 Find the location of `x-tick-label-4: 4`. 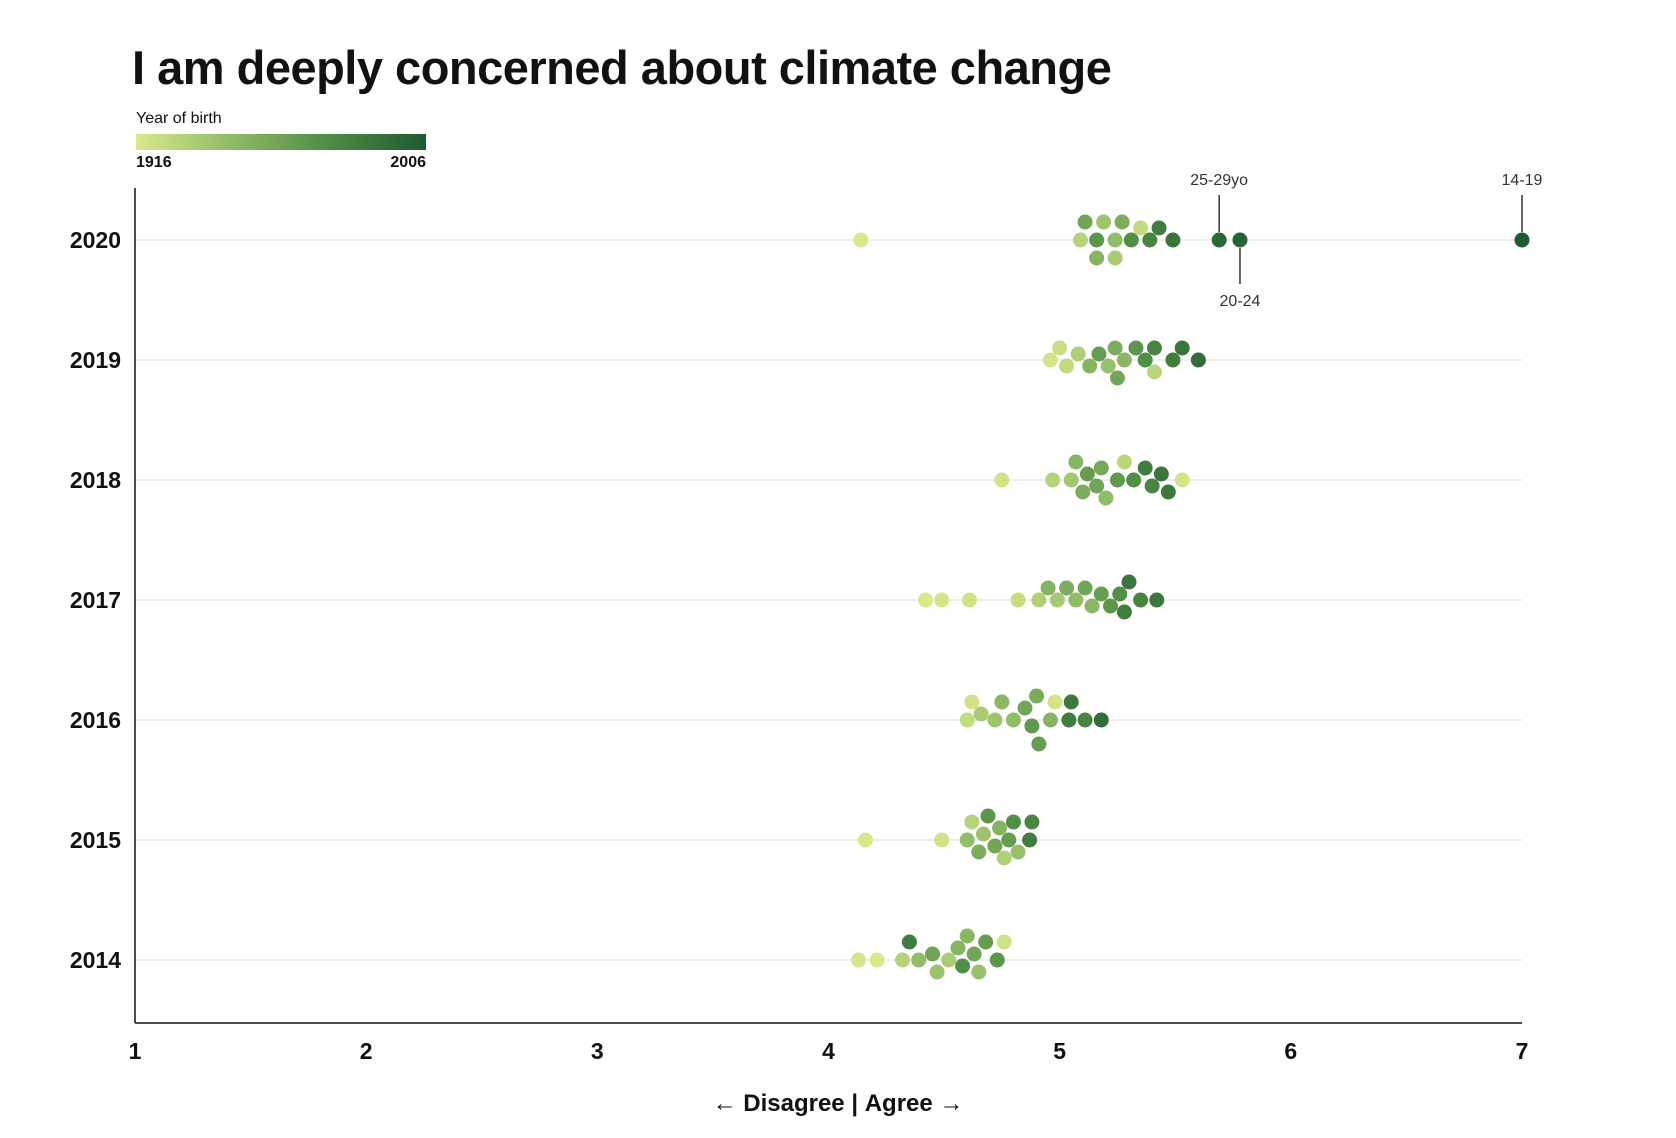

x-tick-label-4: 4 is located at coordinates (828, 1051).